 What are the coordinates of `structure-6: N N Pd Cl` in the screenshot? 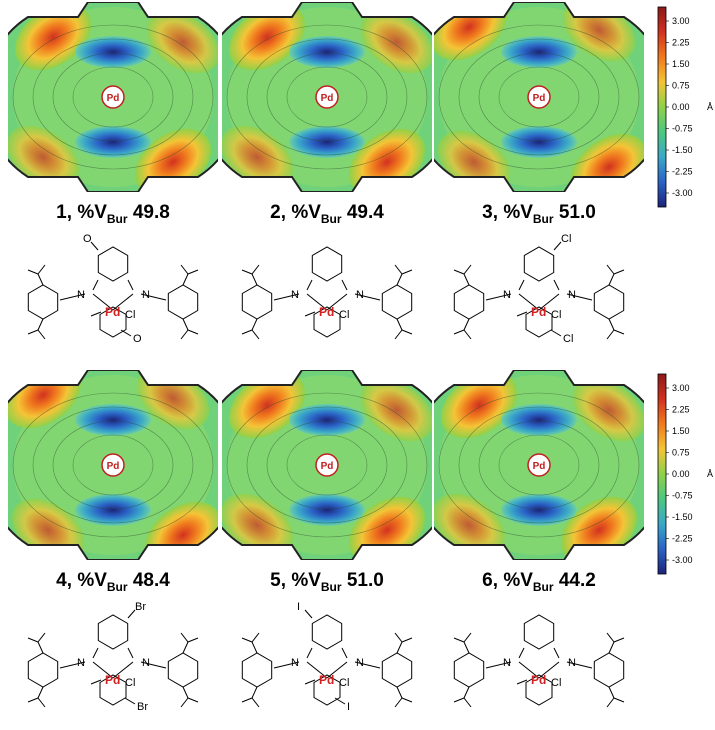 It's located at (539, 661).